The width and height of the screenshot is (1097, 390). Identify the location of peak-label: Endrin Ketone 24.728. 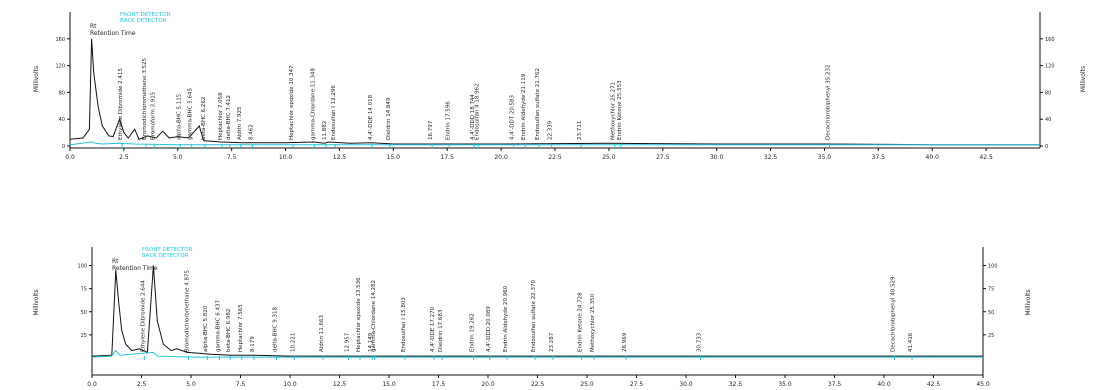
(581, 322).